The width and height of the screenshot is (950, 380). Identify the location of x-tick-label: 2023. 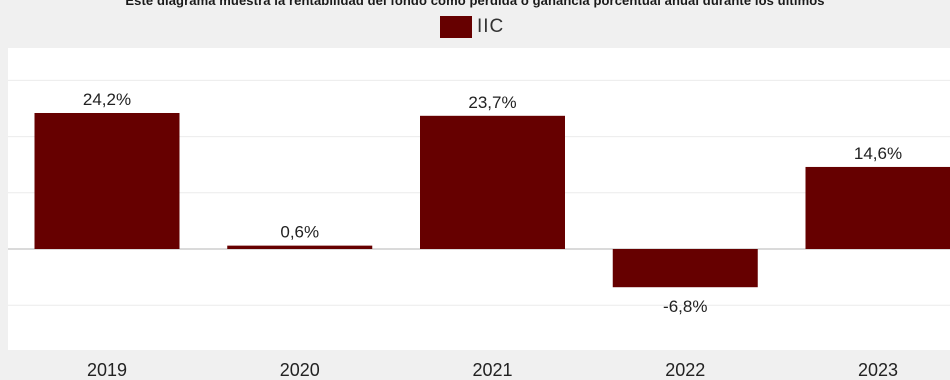
(878, 370).